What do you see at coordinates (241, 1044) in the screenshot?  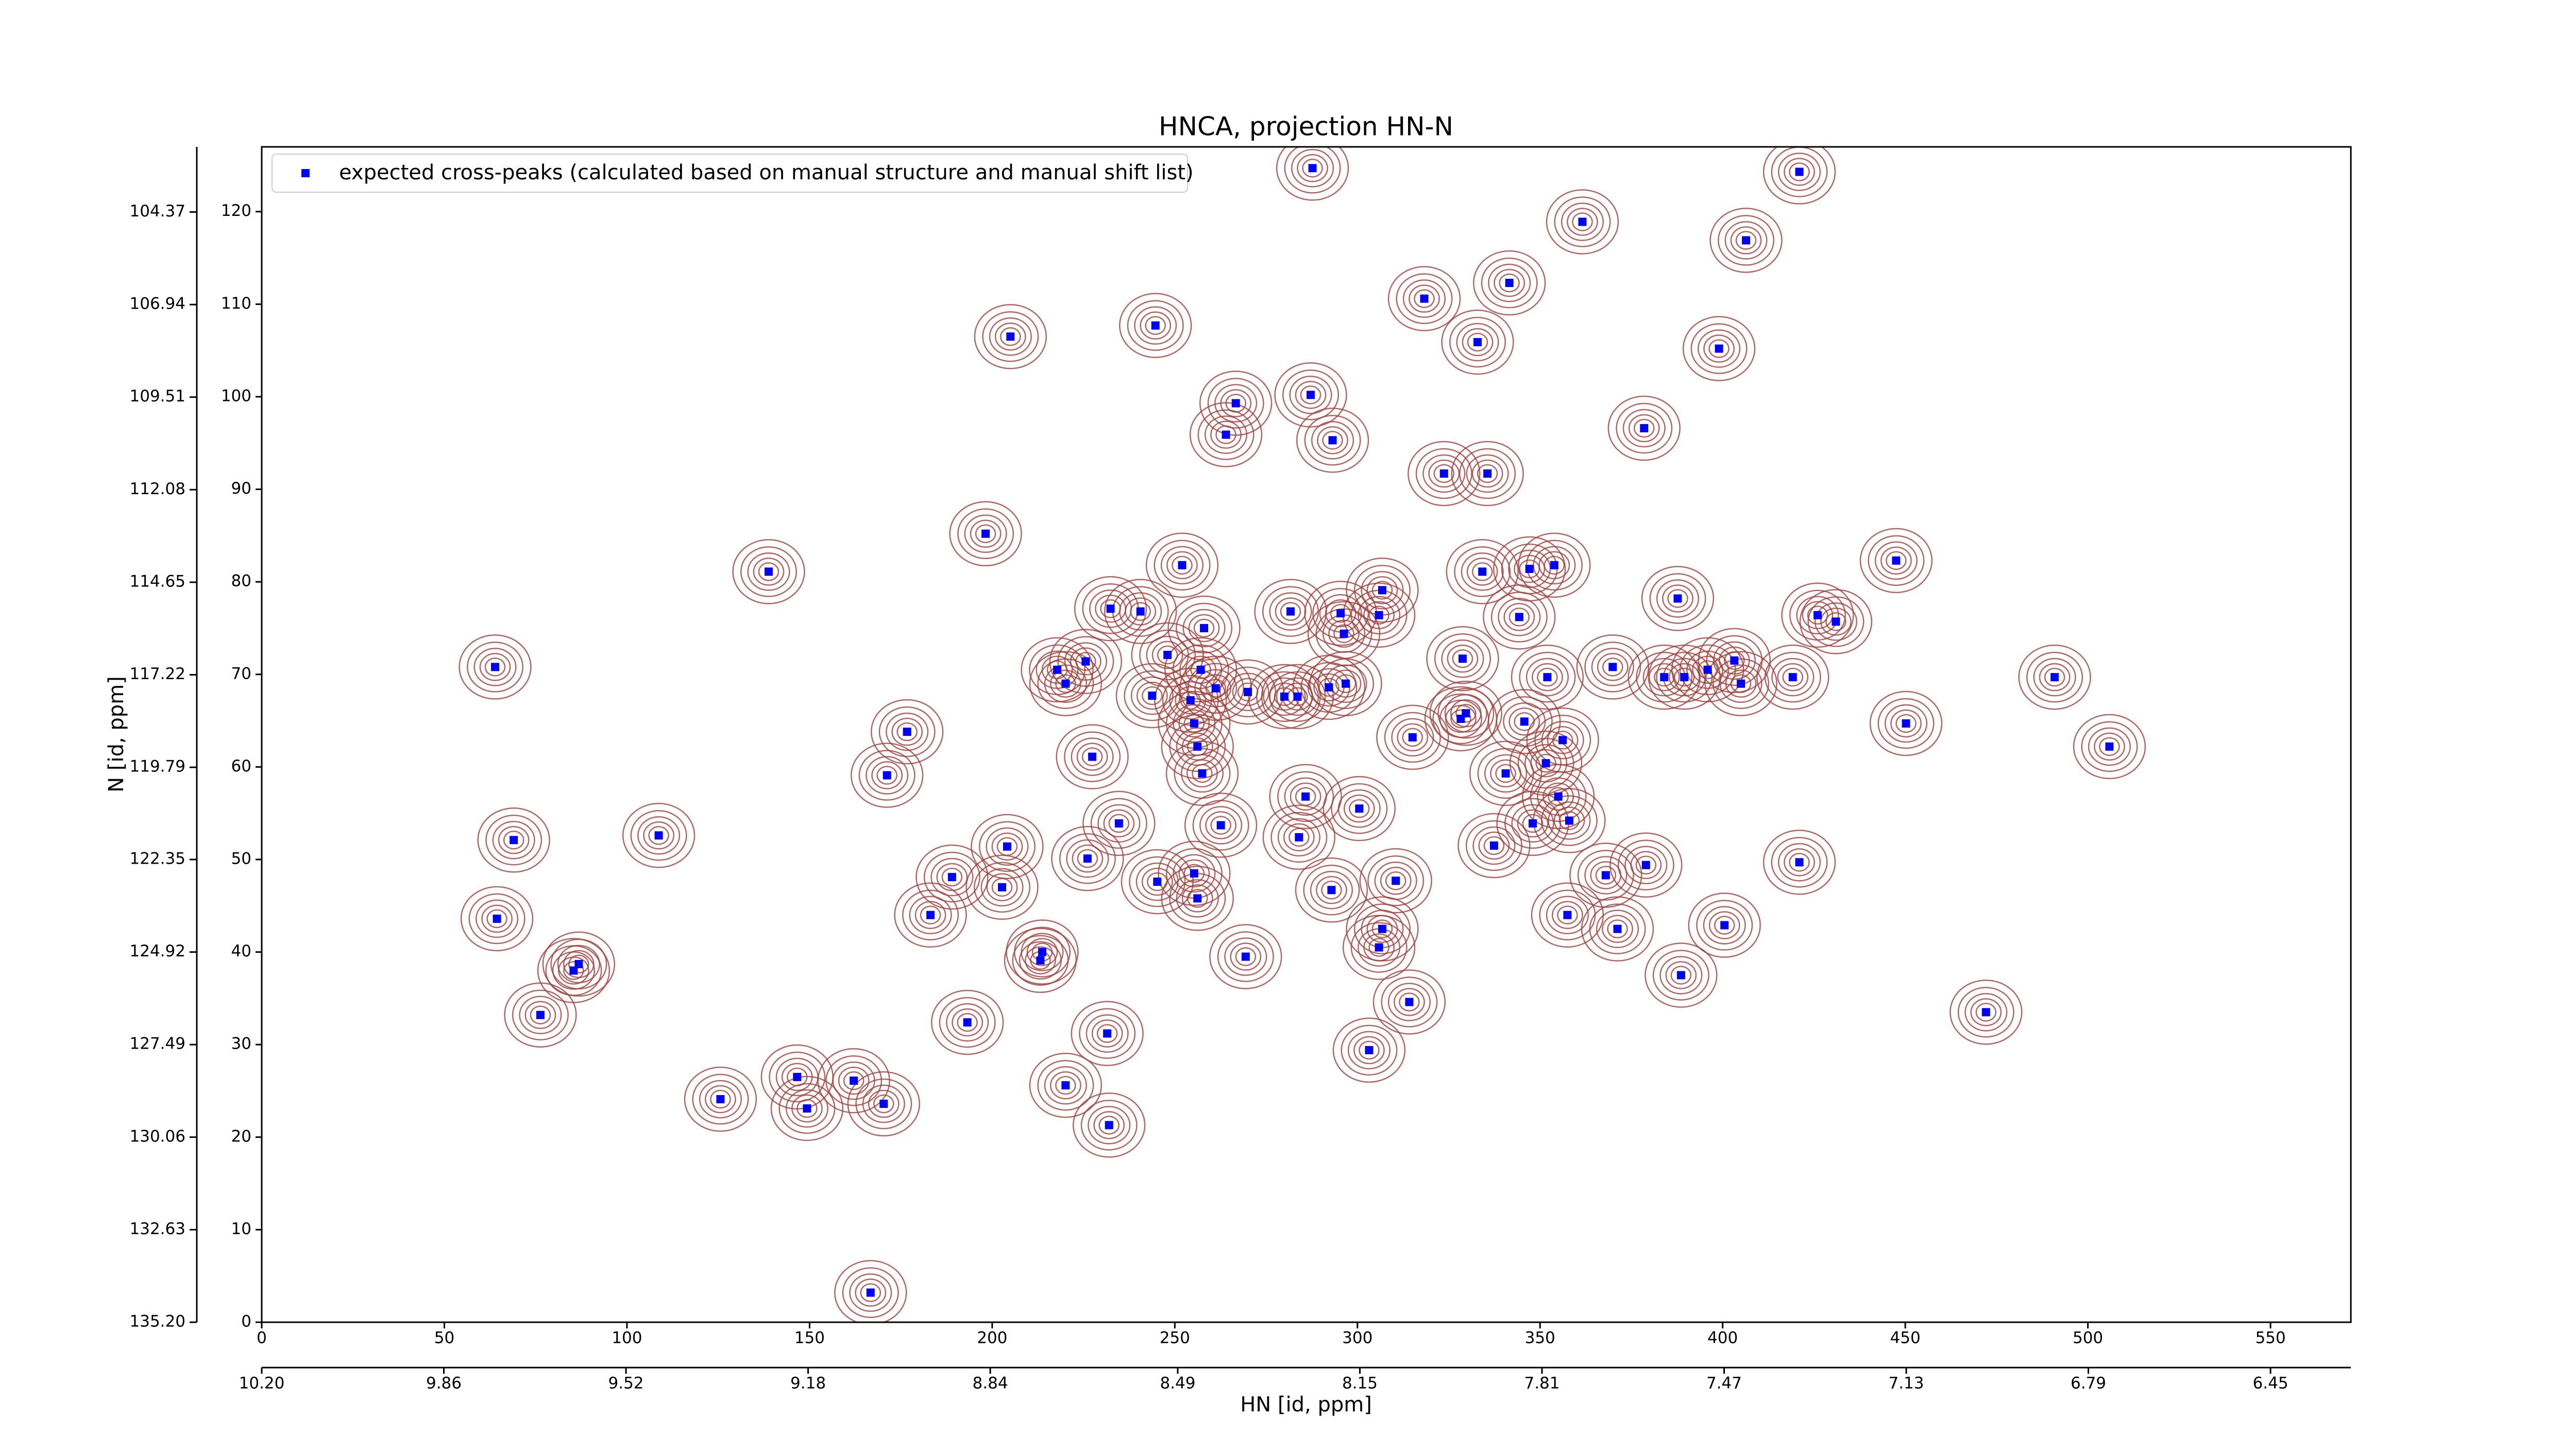 I see `y-tick-label: 30` at bounding box center [241, 1044].